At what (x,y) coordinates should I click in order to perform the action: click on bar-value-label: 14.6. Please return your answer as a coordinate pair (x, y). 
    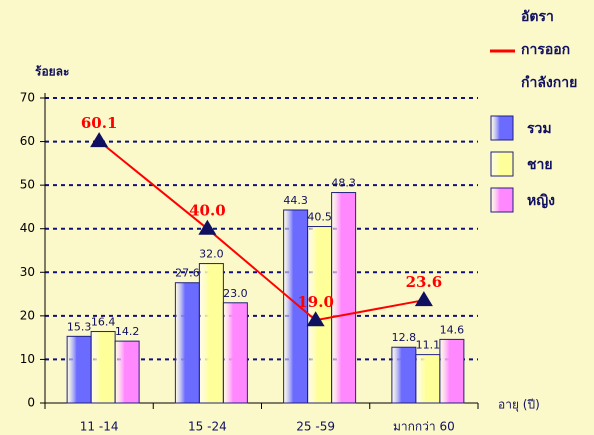
    Looking at the image, I should click on (452, 329).